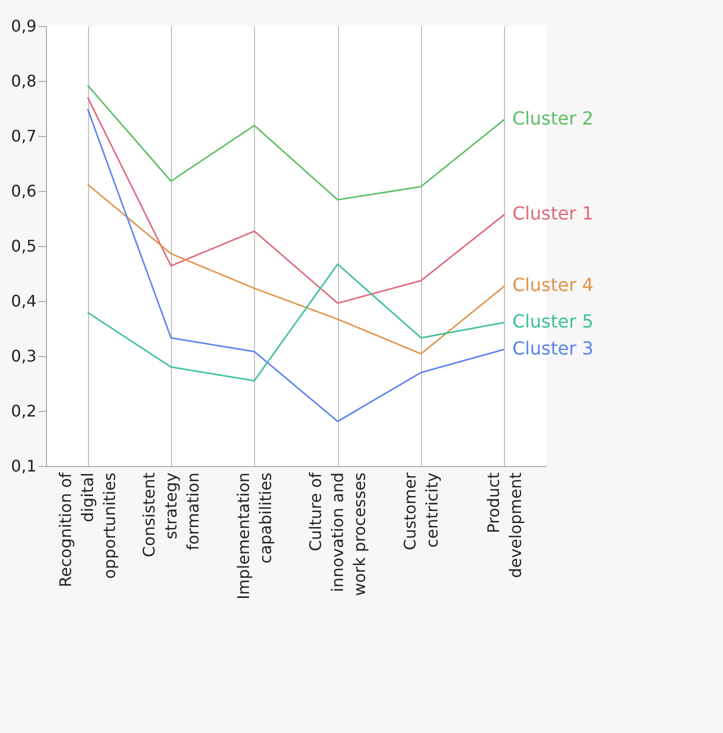 The image size is (723, 733). Describe the element at coordinates (553, 321) in the screenshot. I see `series-label: Cluster 5` at that location.